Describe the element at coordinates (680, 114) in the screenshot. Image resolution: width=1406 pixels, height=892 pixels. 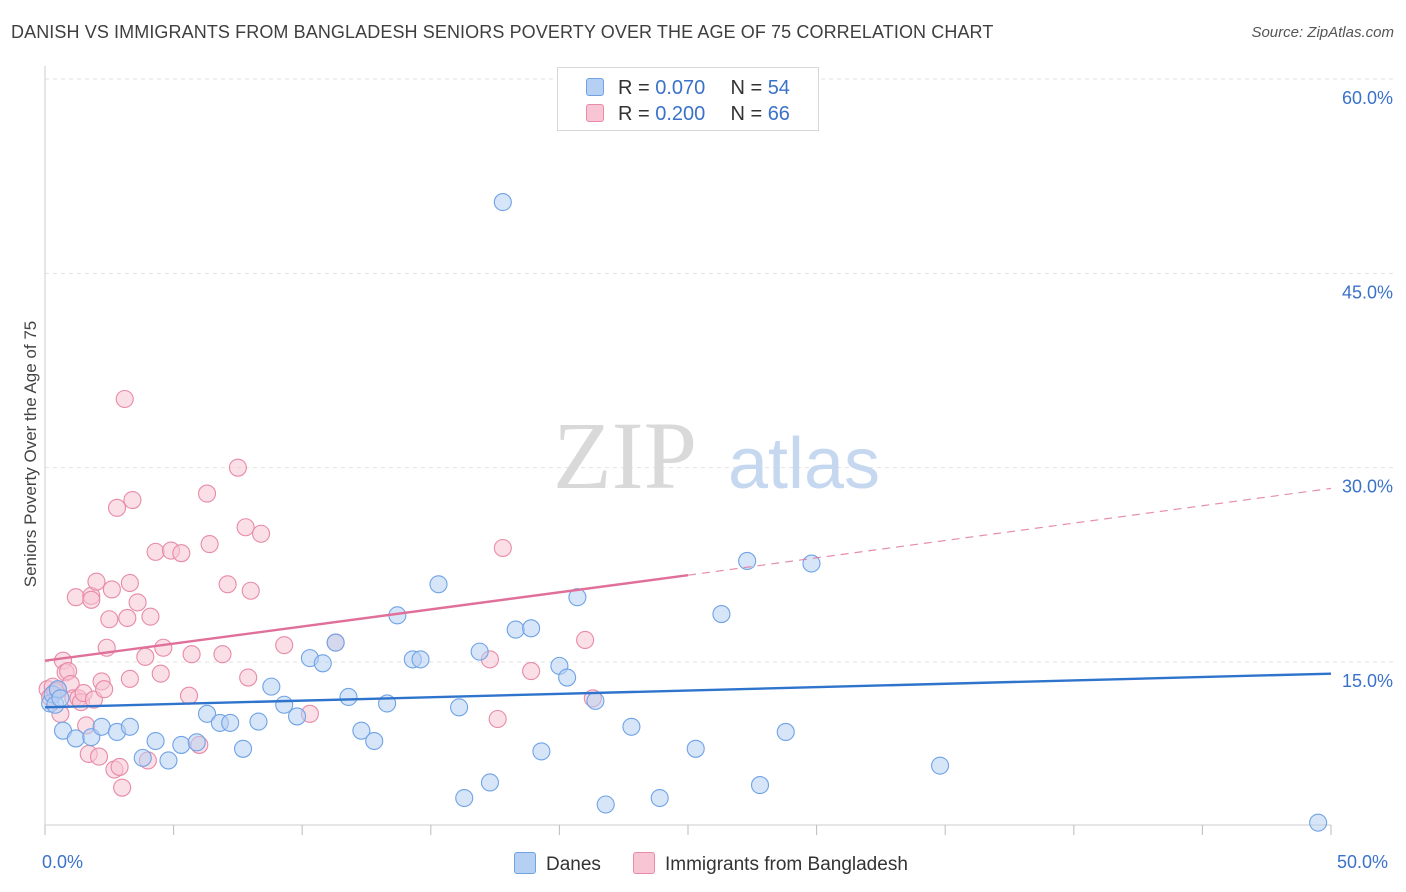
I see `legend-r-value: 0.200` at that location.